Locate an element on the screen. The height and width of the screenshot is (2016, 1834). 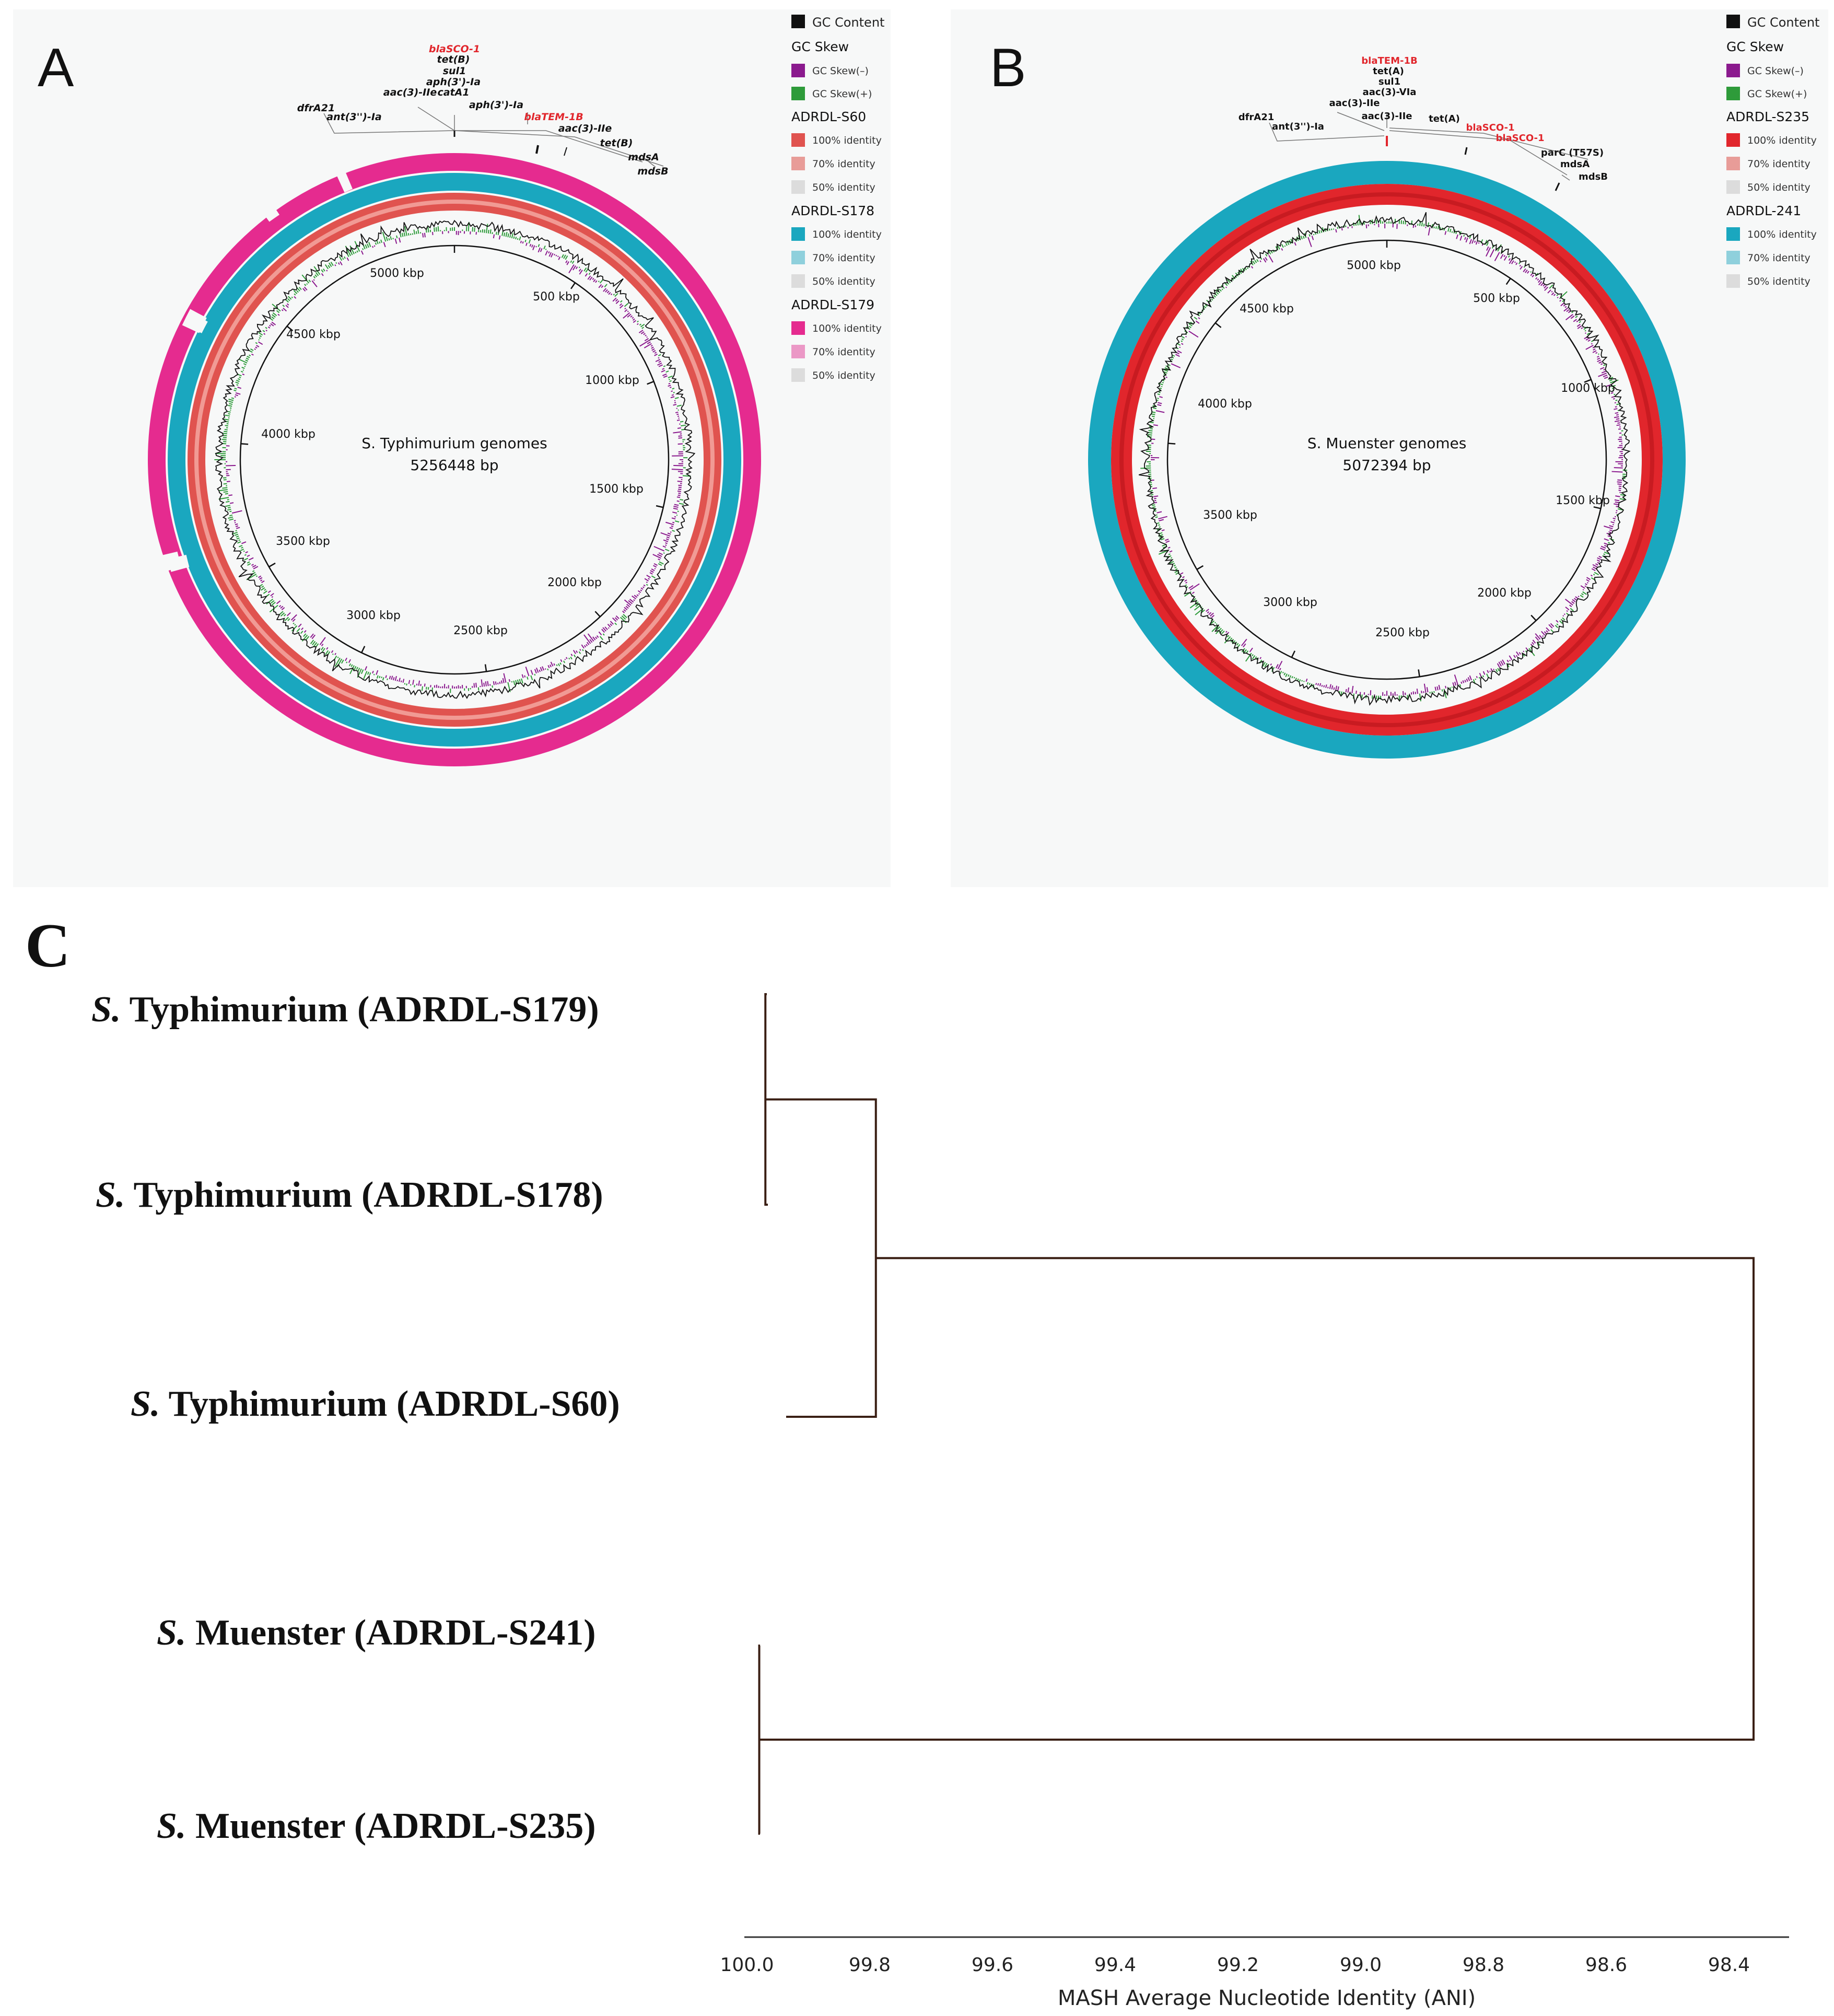
tick-label-1000: 1000 kbp is located at coordinates (1588, 388).